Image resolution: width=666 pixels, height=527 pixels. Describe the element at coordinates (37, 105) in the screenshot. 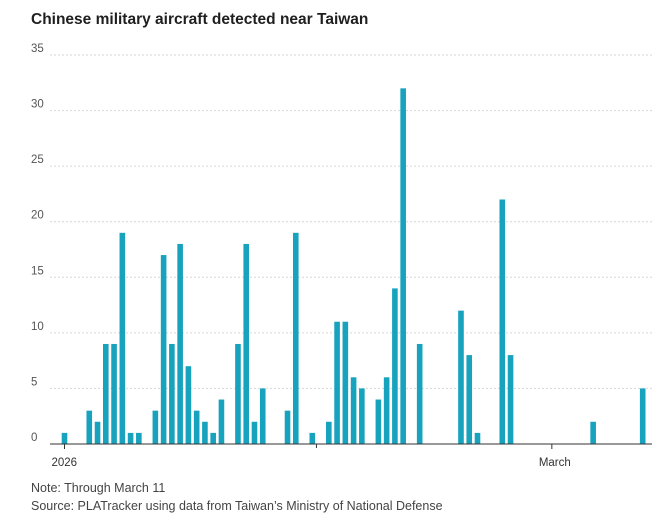

I see `y-tick-label: 30` at that location.